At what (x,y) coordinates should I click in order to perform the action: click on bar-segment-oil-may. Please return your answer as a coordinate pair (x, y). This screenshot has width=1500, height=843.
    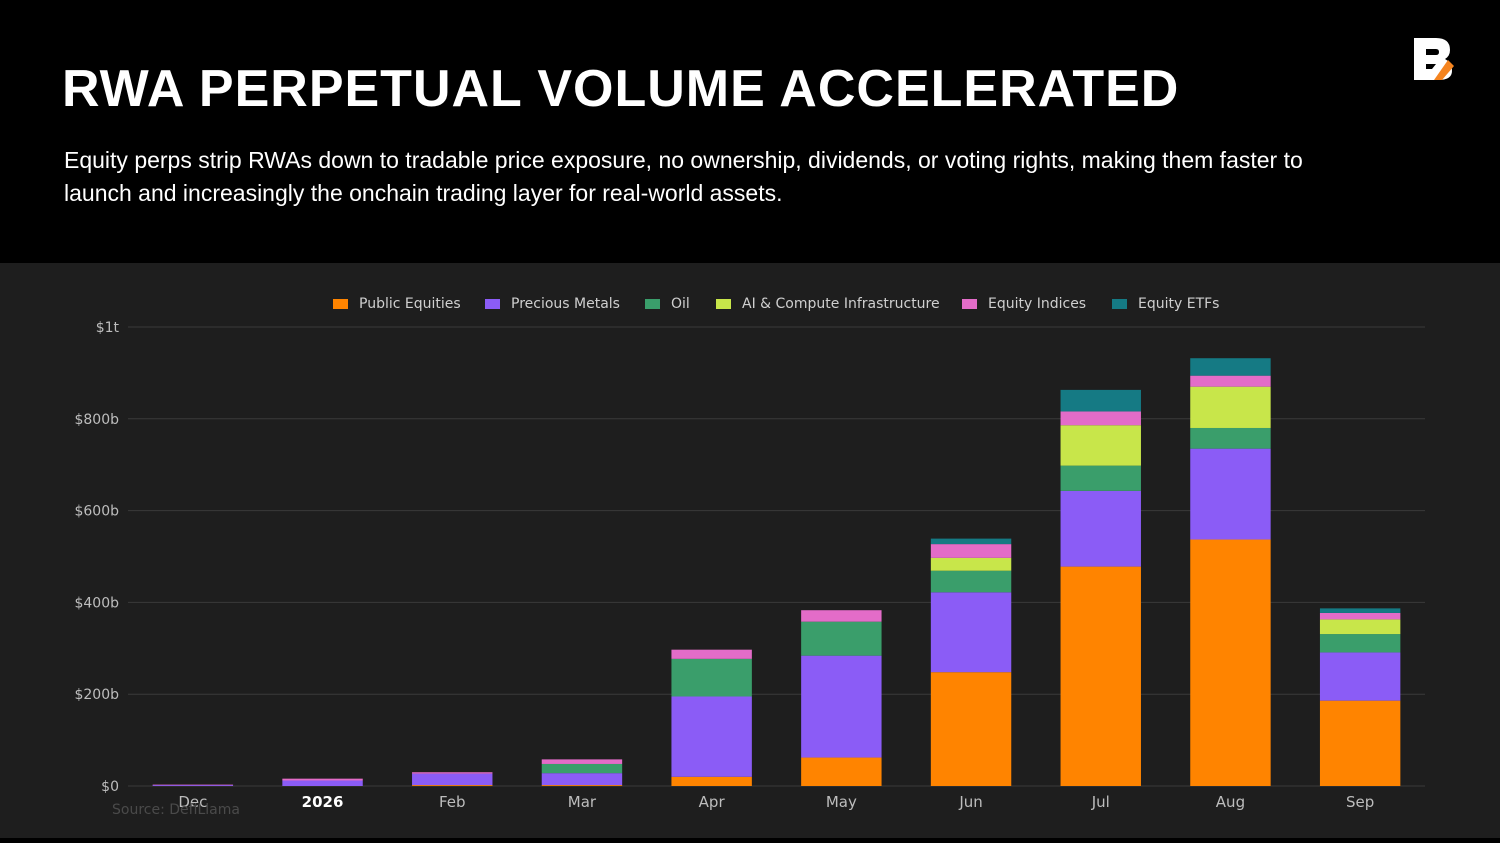
    Looking at the image, I should click on (841, 638).